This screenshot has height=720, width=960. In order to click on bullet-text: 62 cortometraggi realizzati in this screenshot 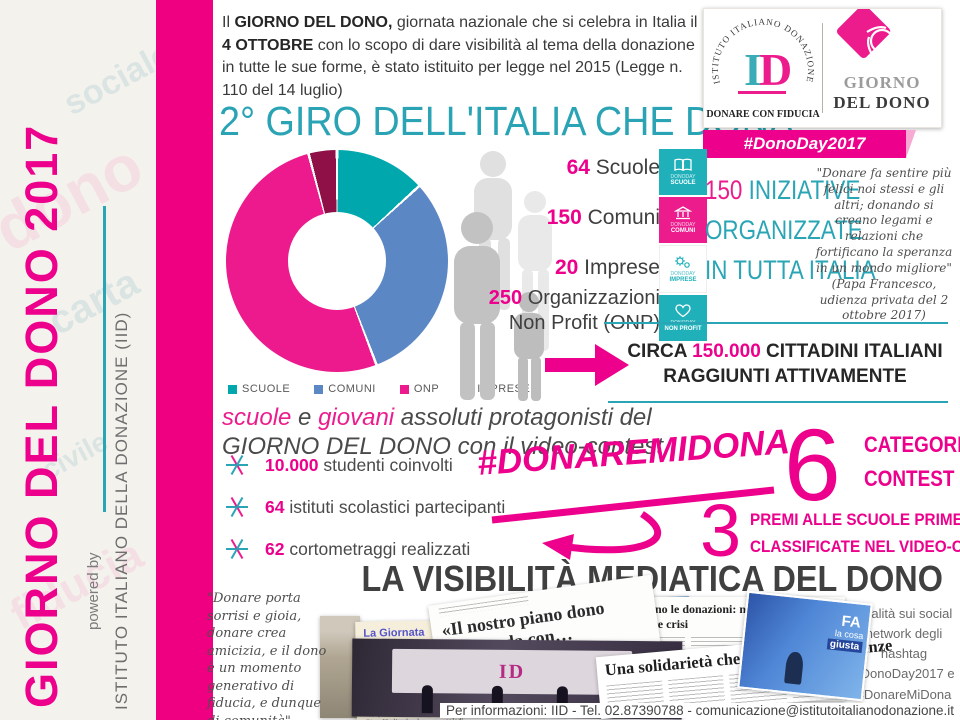, I will do `click(367, 549)`.